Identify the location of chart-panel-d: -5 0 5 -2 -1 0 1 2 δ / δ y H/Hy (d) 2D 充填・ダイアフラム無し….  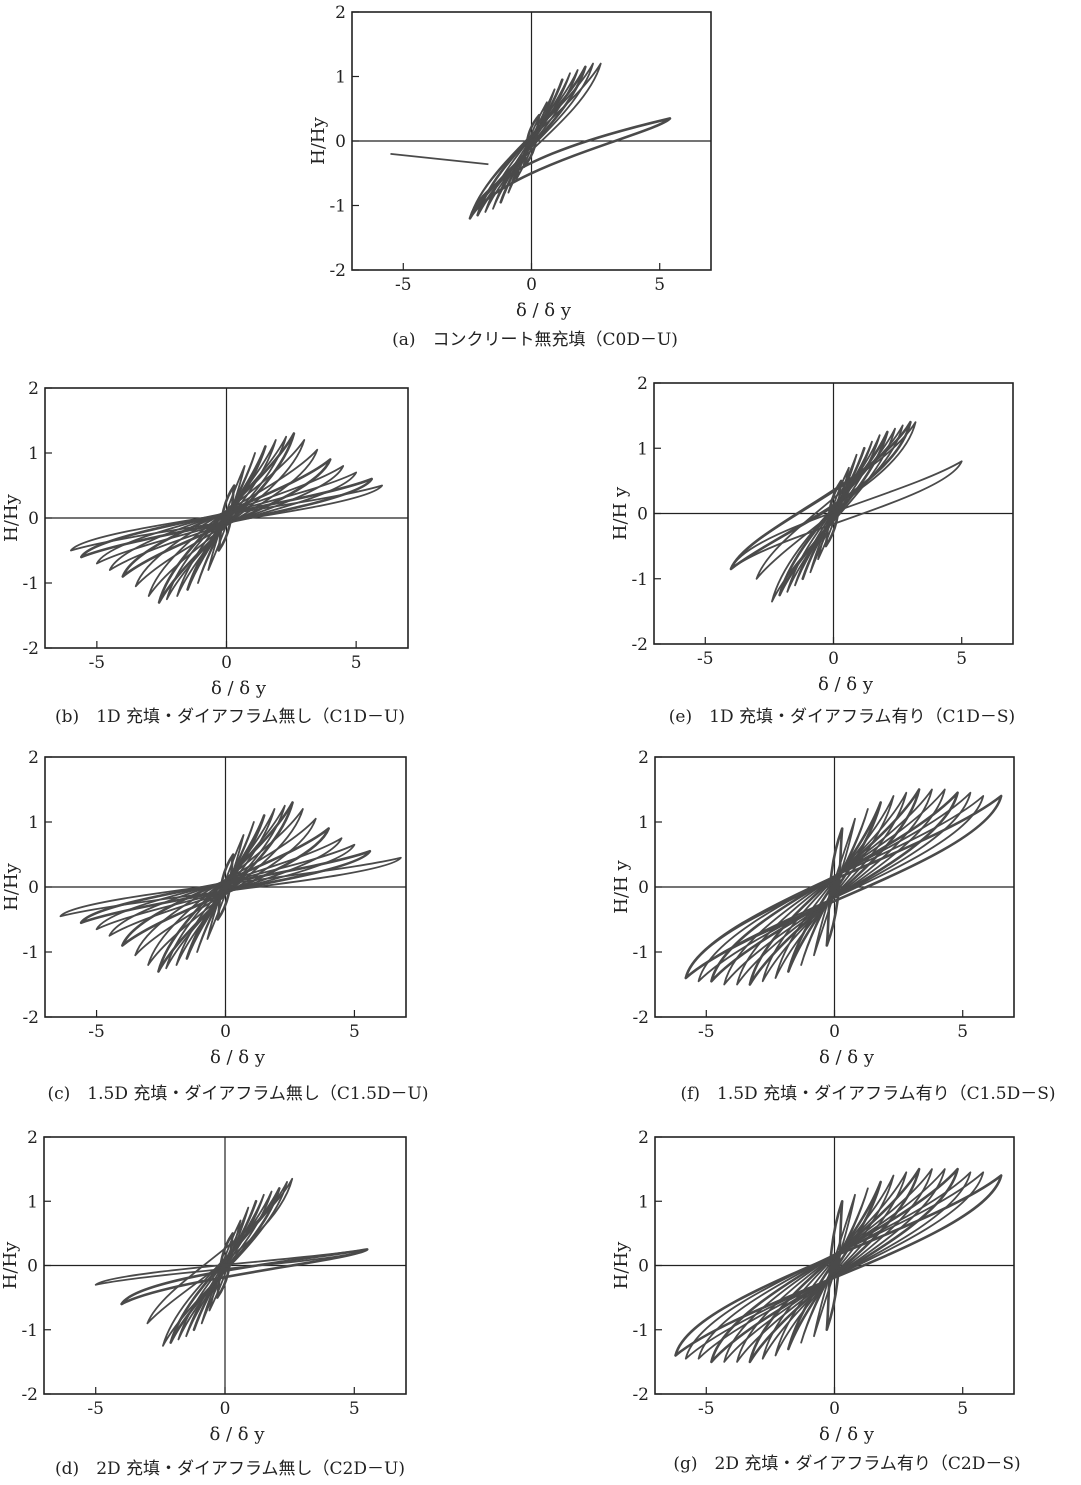
(203, 1303).